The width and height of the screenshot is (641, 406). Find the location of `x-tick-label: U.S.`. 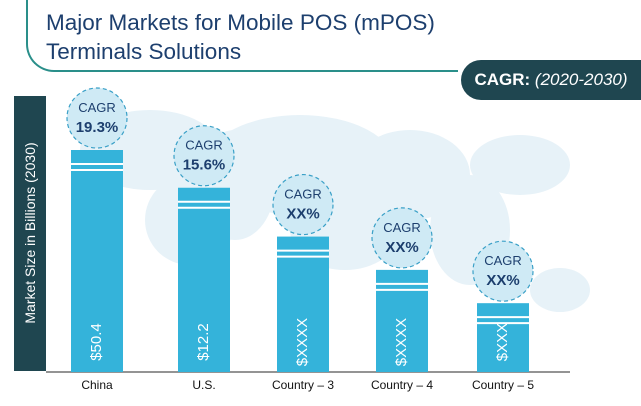

x-tick-label: U.S. is located at coordinates (203, 385).